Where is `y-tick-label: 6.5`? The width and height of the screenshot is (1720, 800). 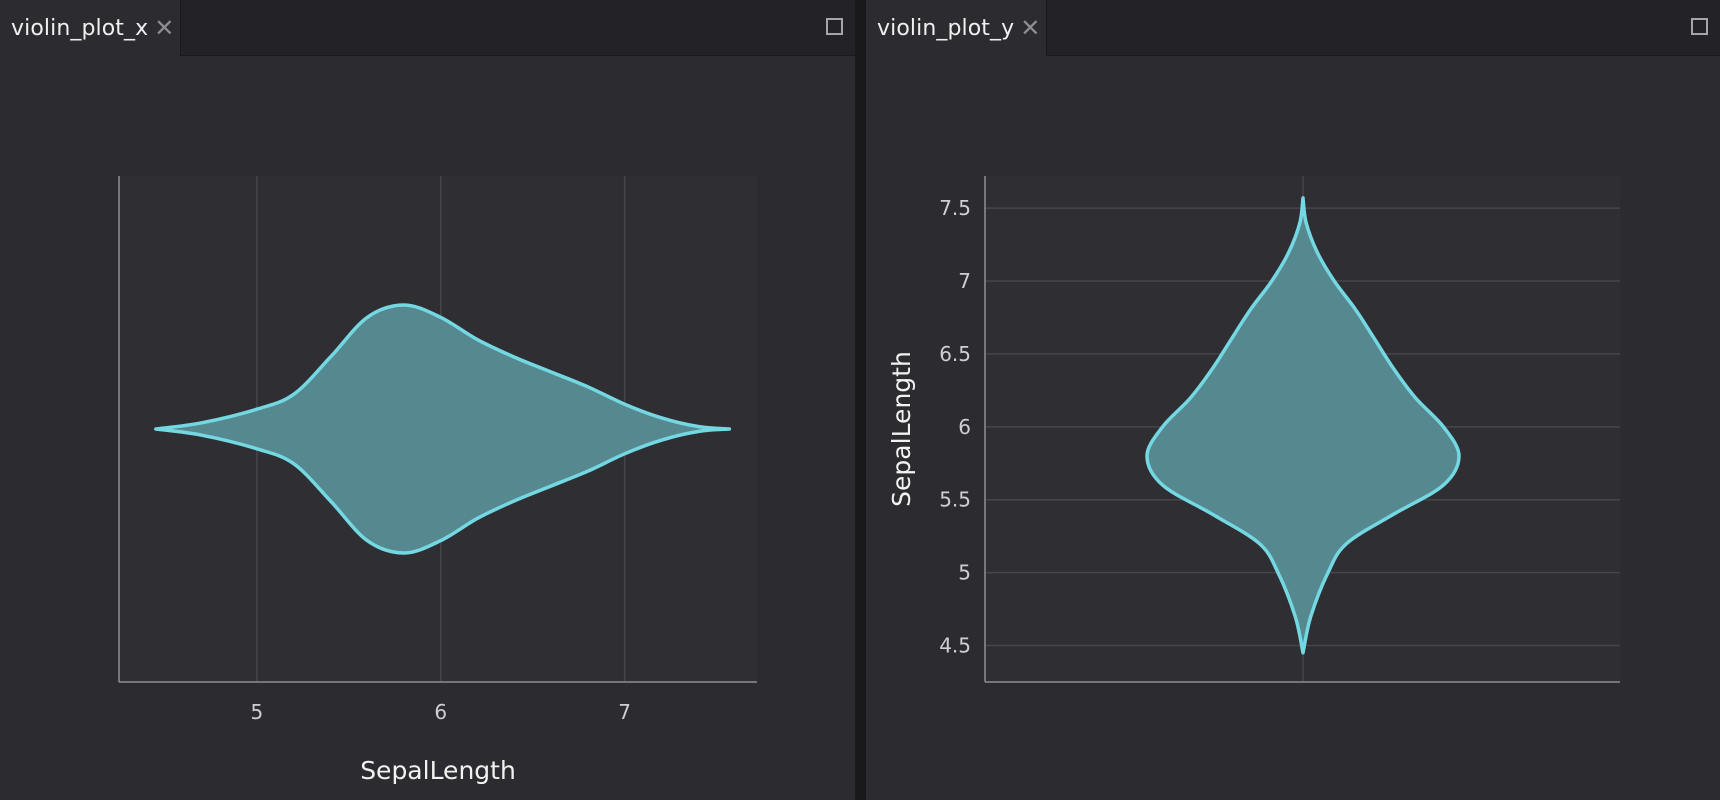
y-tick-label: 6.5 is located at coordinates (955, 354).